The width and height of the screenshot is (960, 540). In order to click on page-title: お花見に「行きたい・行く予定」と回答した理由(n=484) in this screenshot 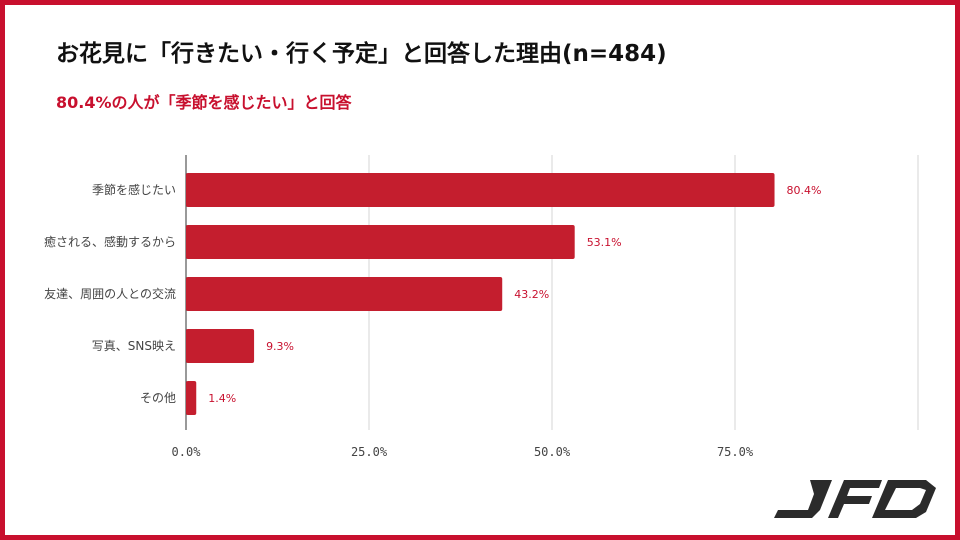, I will do `click(361, 54)`.